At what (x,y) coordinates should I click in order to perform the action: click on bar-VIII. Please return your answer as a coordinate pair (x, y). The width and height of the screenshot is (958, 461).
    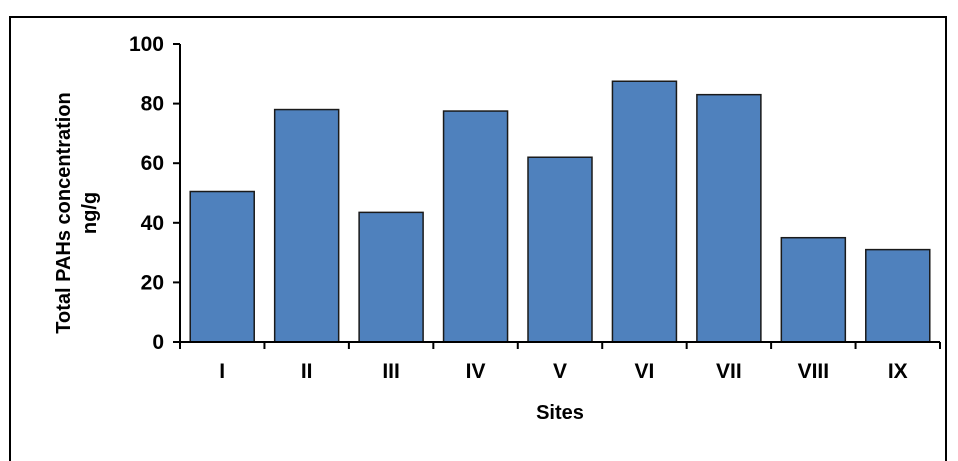
    Looking at the image, I should click on (813, 289).